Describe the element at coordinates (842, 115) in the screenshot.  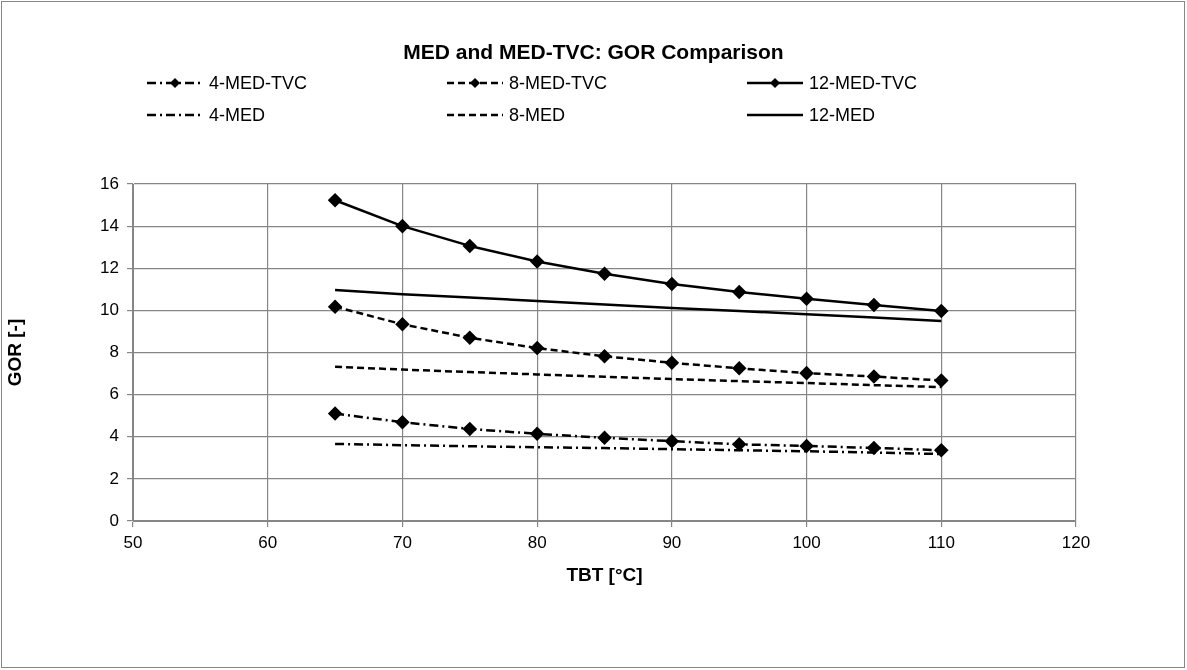
I see `legend-label: 12-MED` at that location.